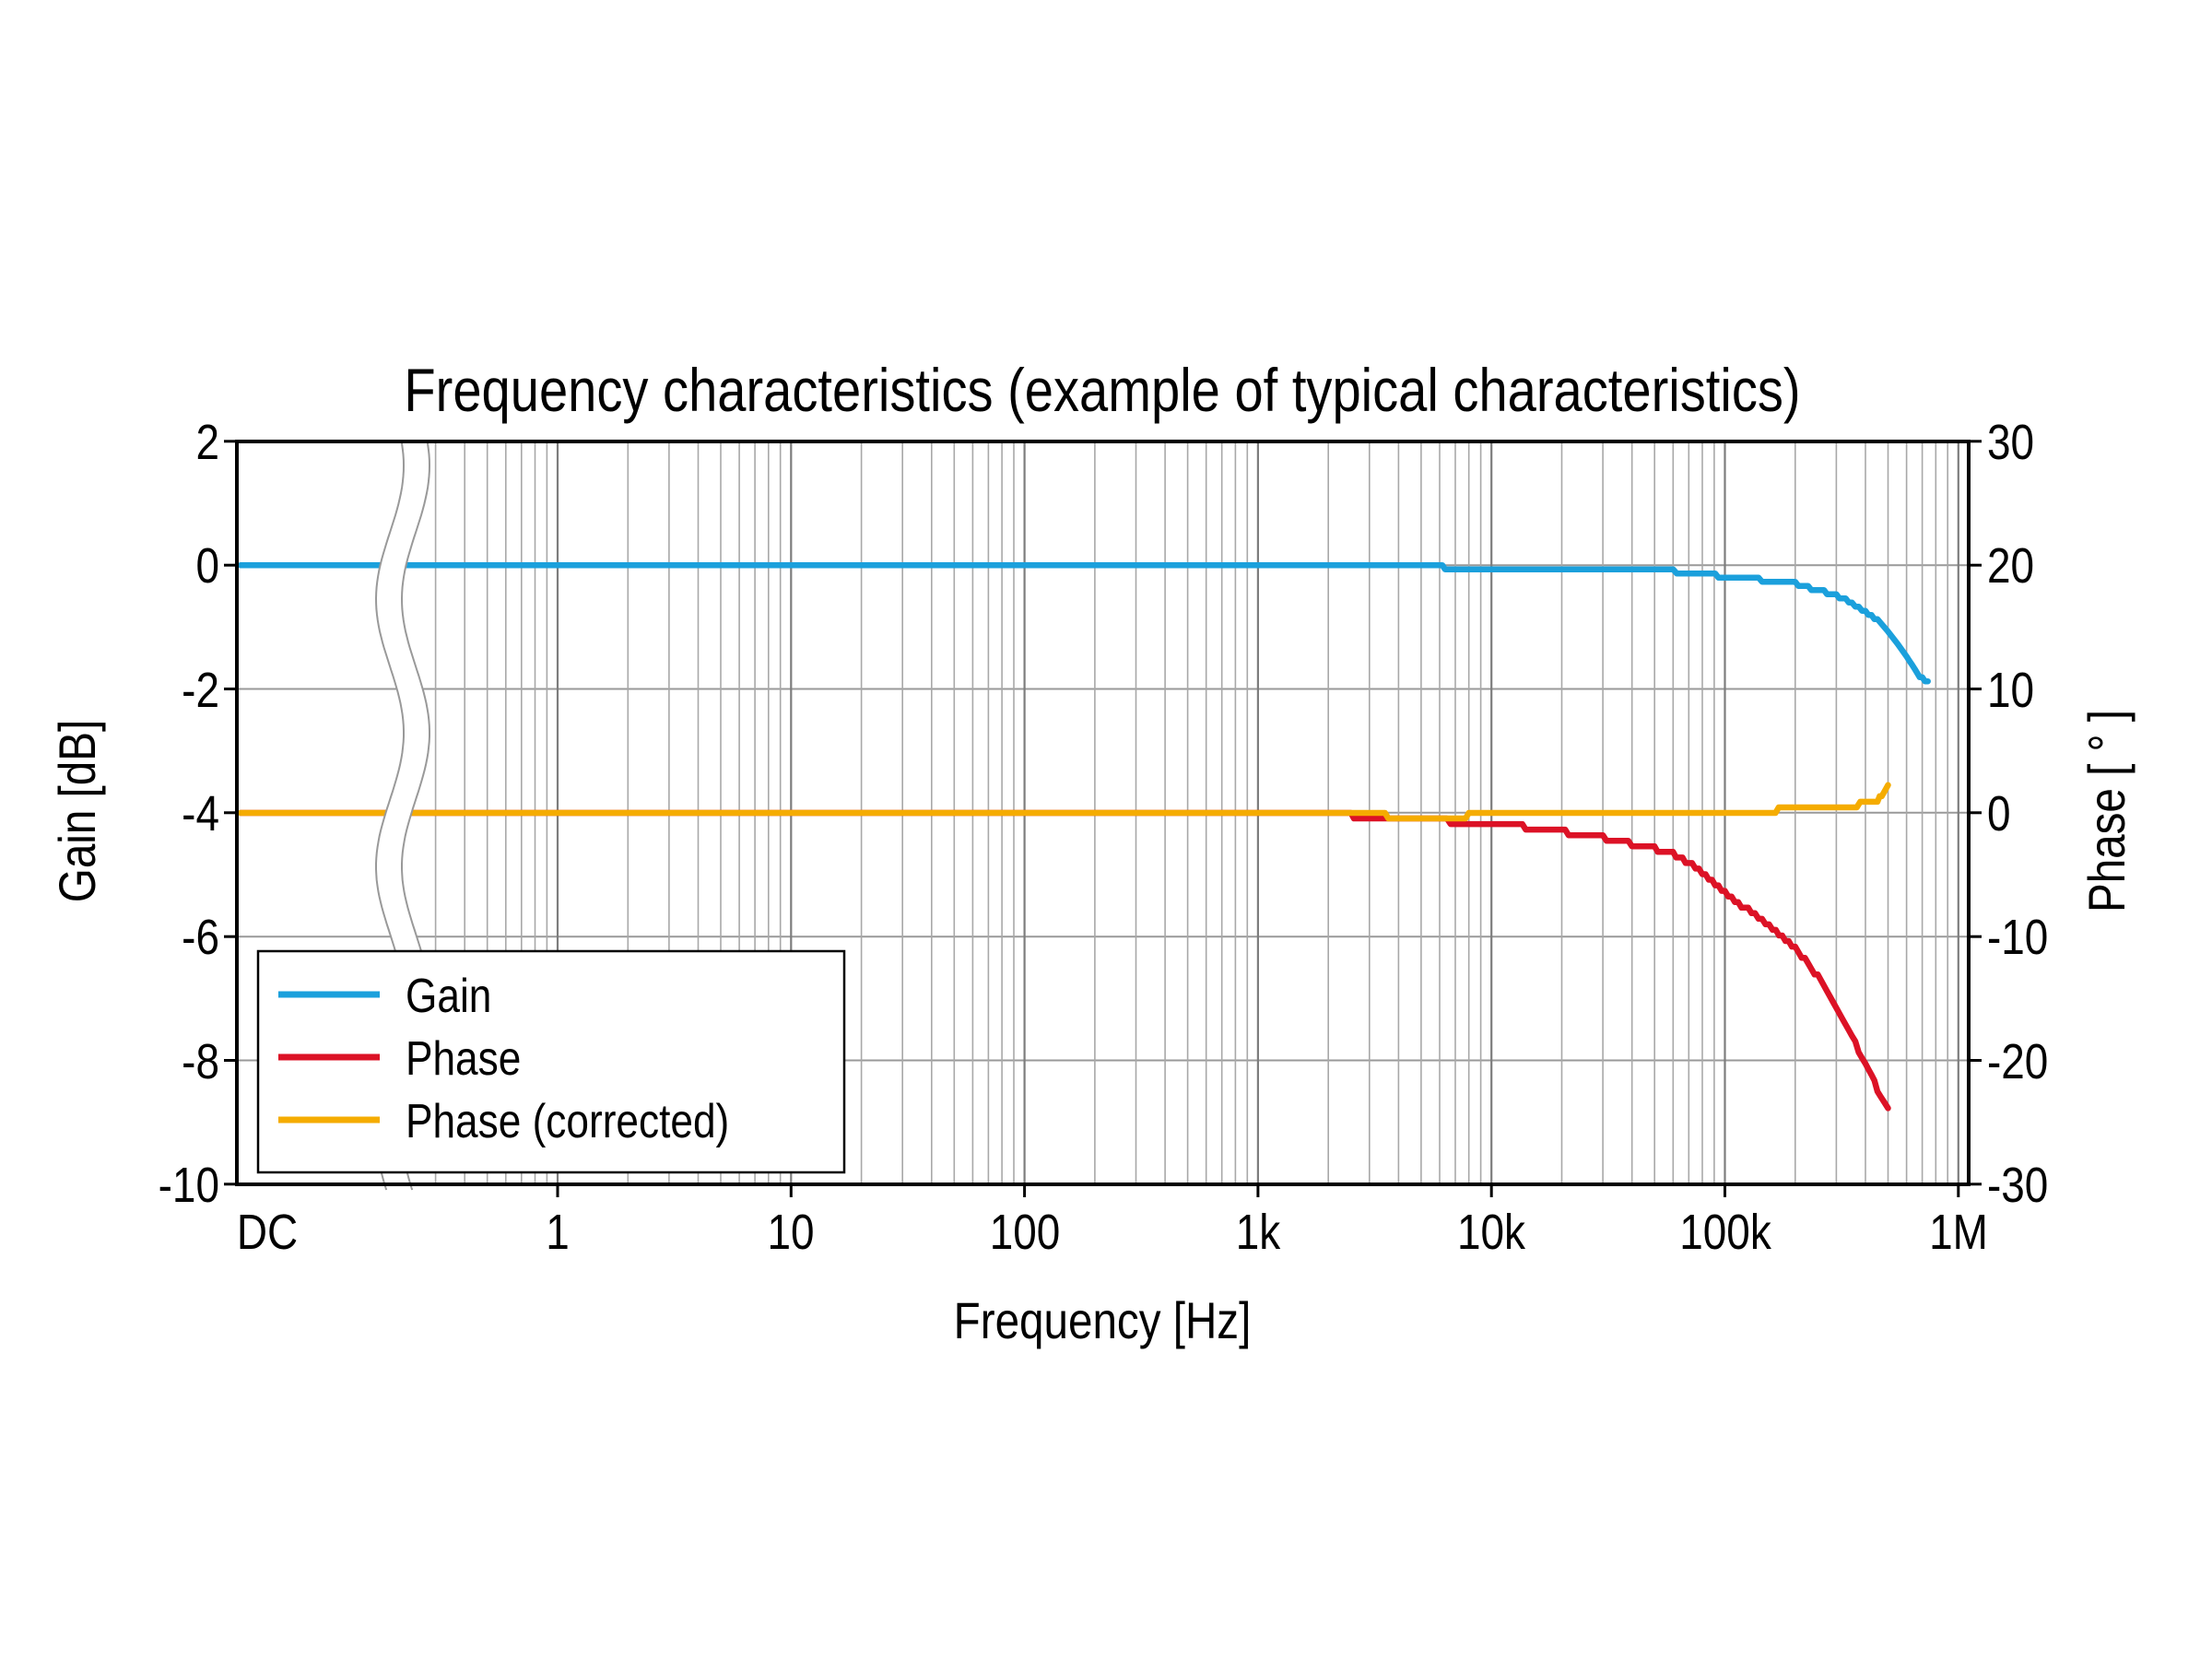 This screenshot has width=2212, height=1659. I want to click on y-left-tick--4: -4, so click(200, 813).